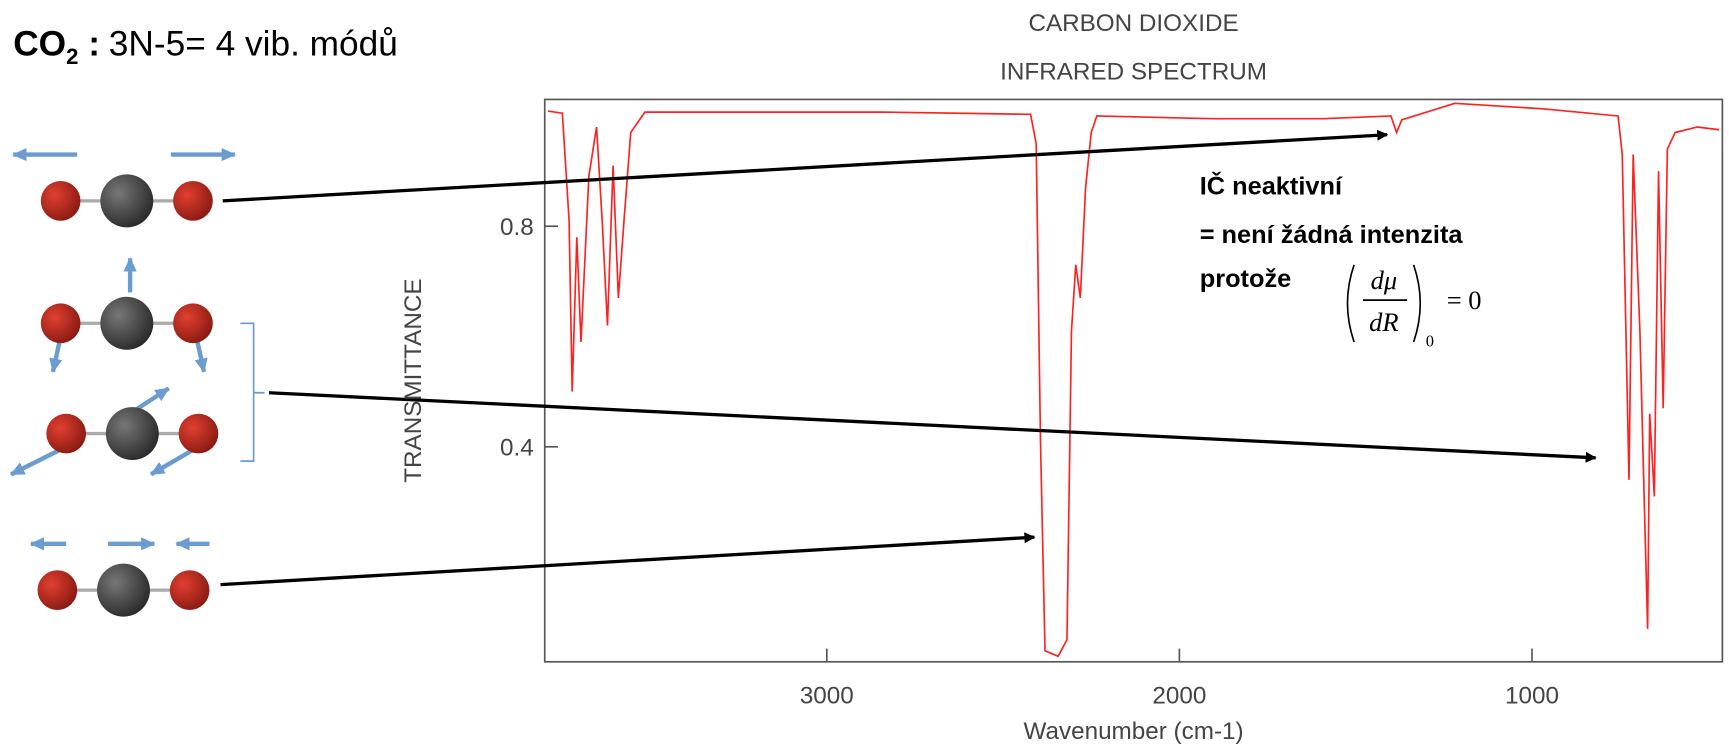 The image size is (1729, 748). Describe the element at coordinates (517, 448) in the screenshot. I see `y-tick-label: 0.4` at that location.